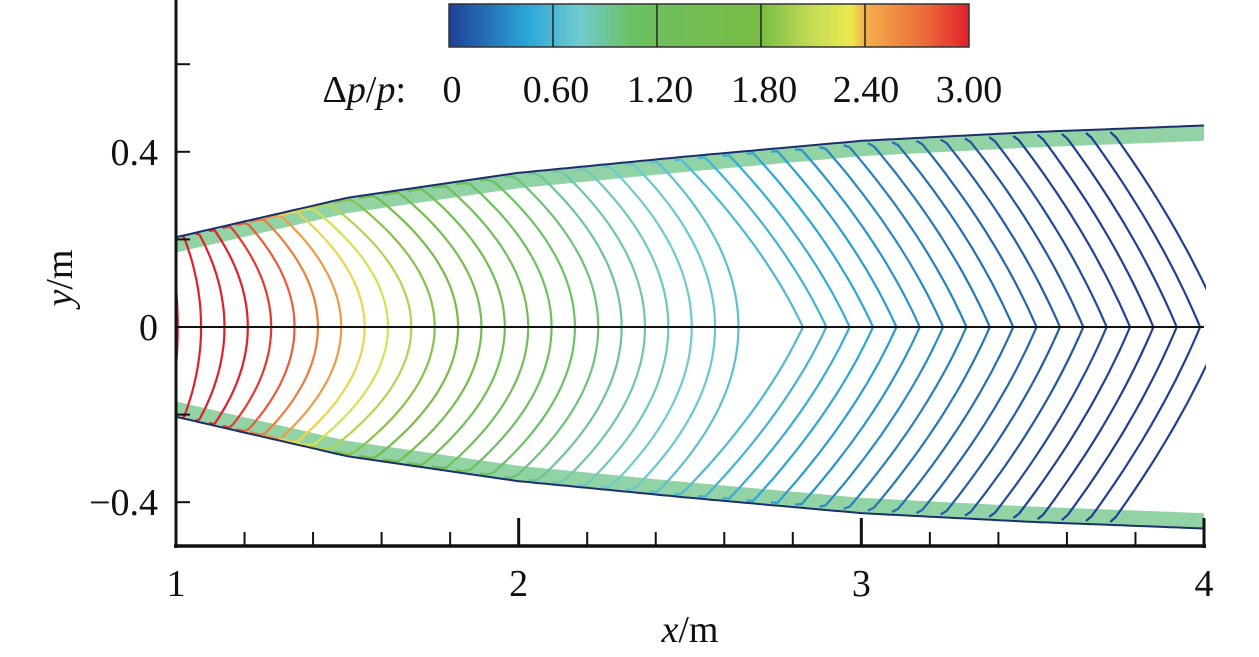 This screenshot has width=1259, height=657. I want to click on y-axis-var: y, so click(60, 300).